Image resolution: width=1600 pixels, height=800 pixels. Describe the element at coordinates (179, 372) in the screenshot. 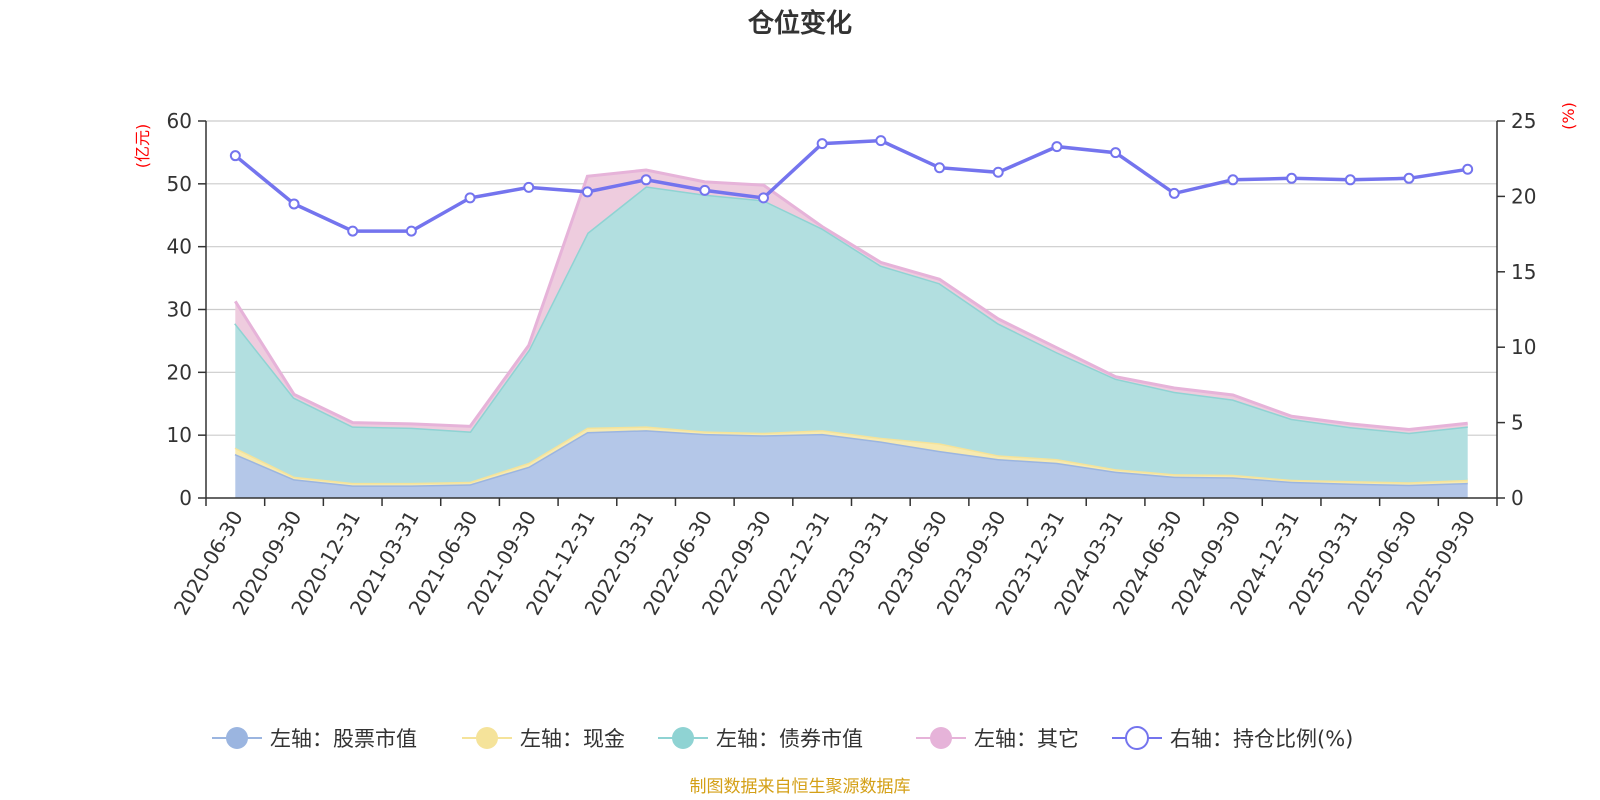

I see `left-tick-label: 20` at that location.